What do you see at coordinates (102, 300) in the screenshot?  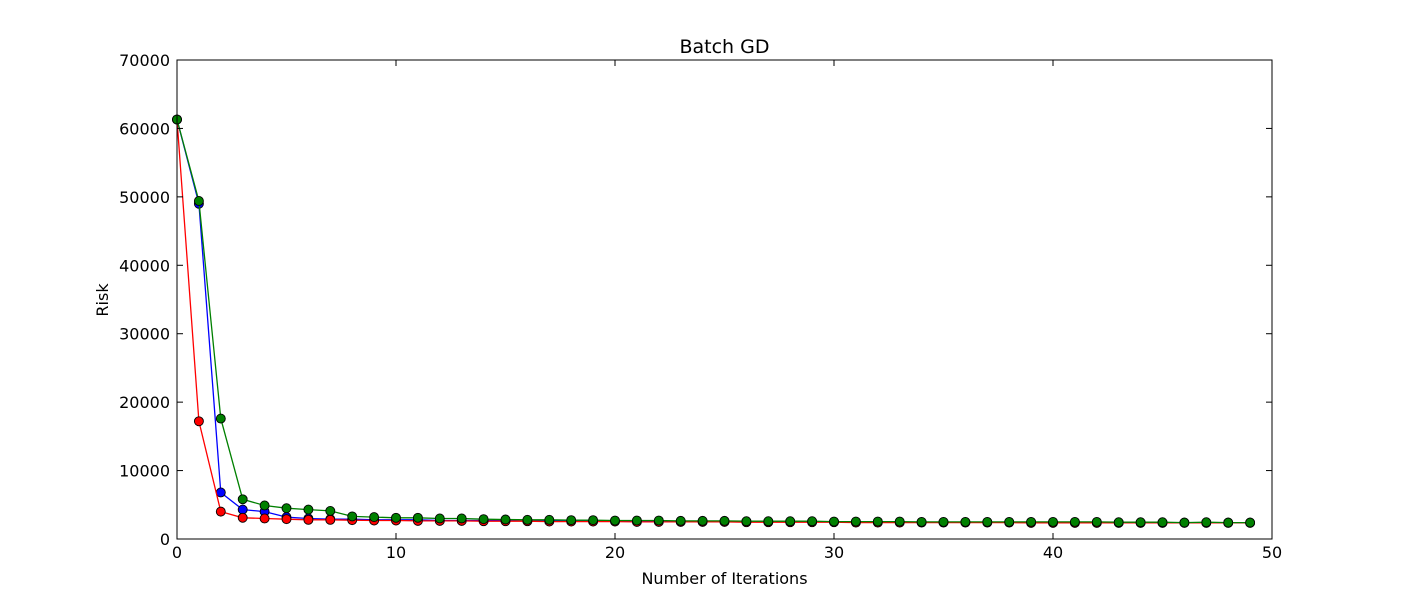 I see `y-axis-label: Risk` at bounding box center [102, 300].